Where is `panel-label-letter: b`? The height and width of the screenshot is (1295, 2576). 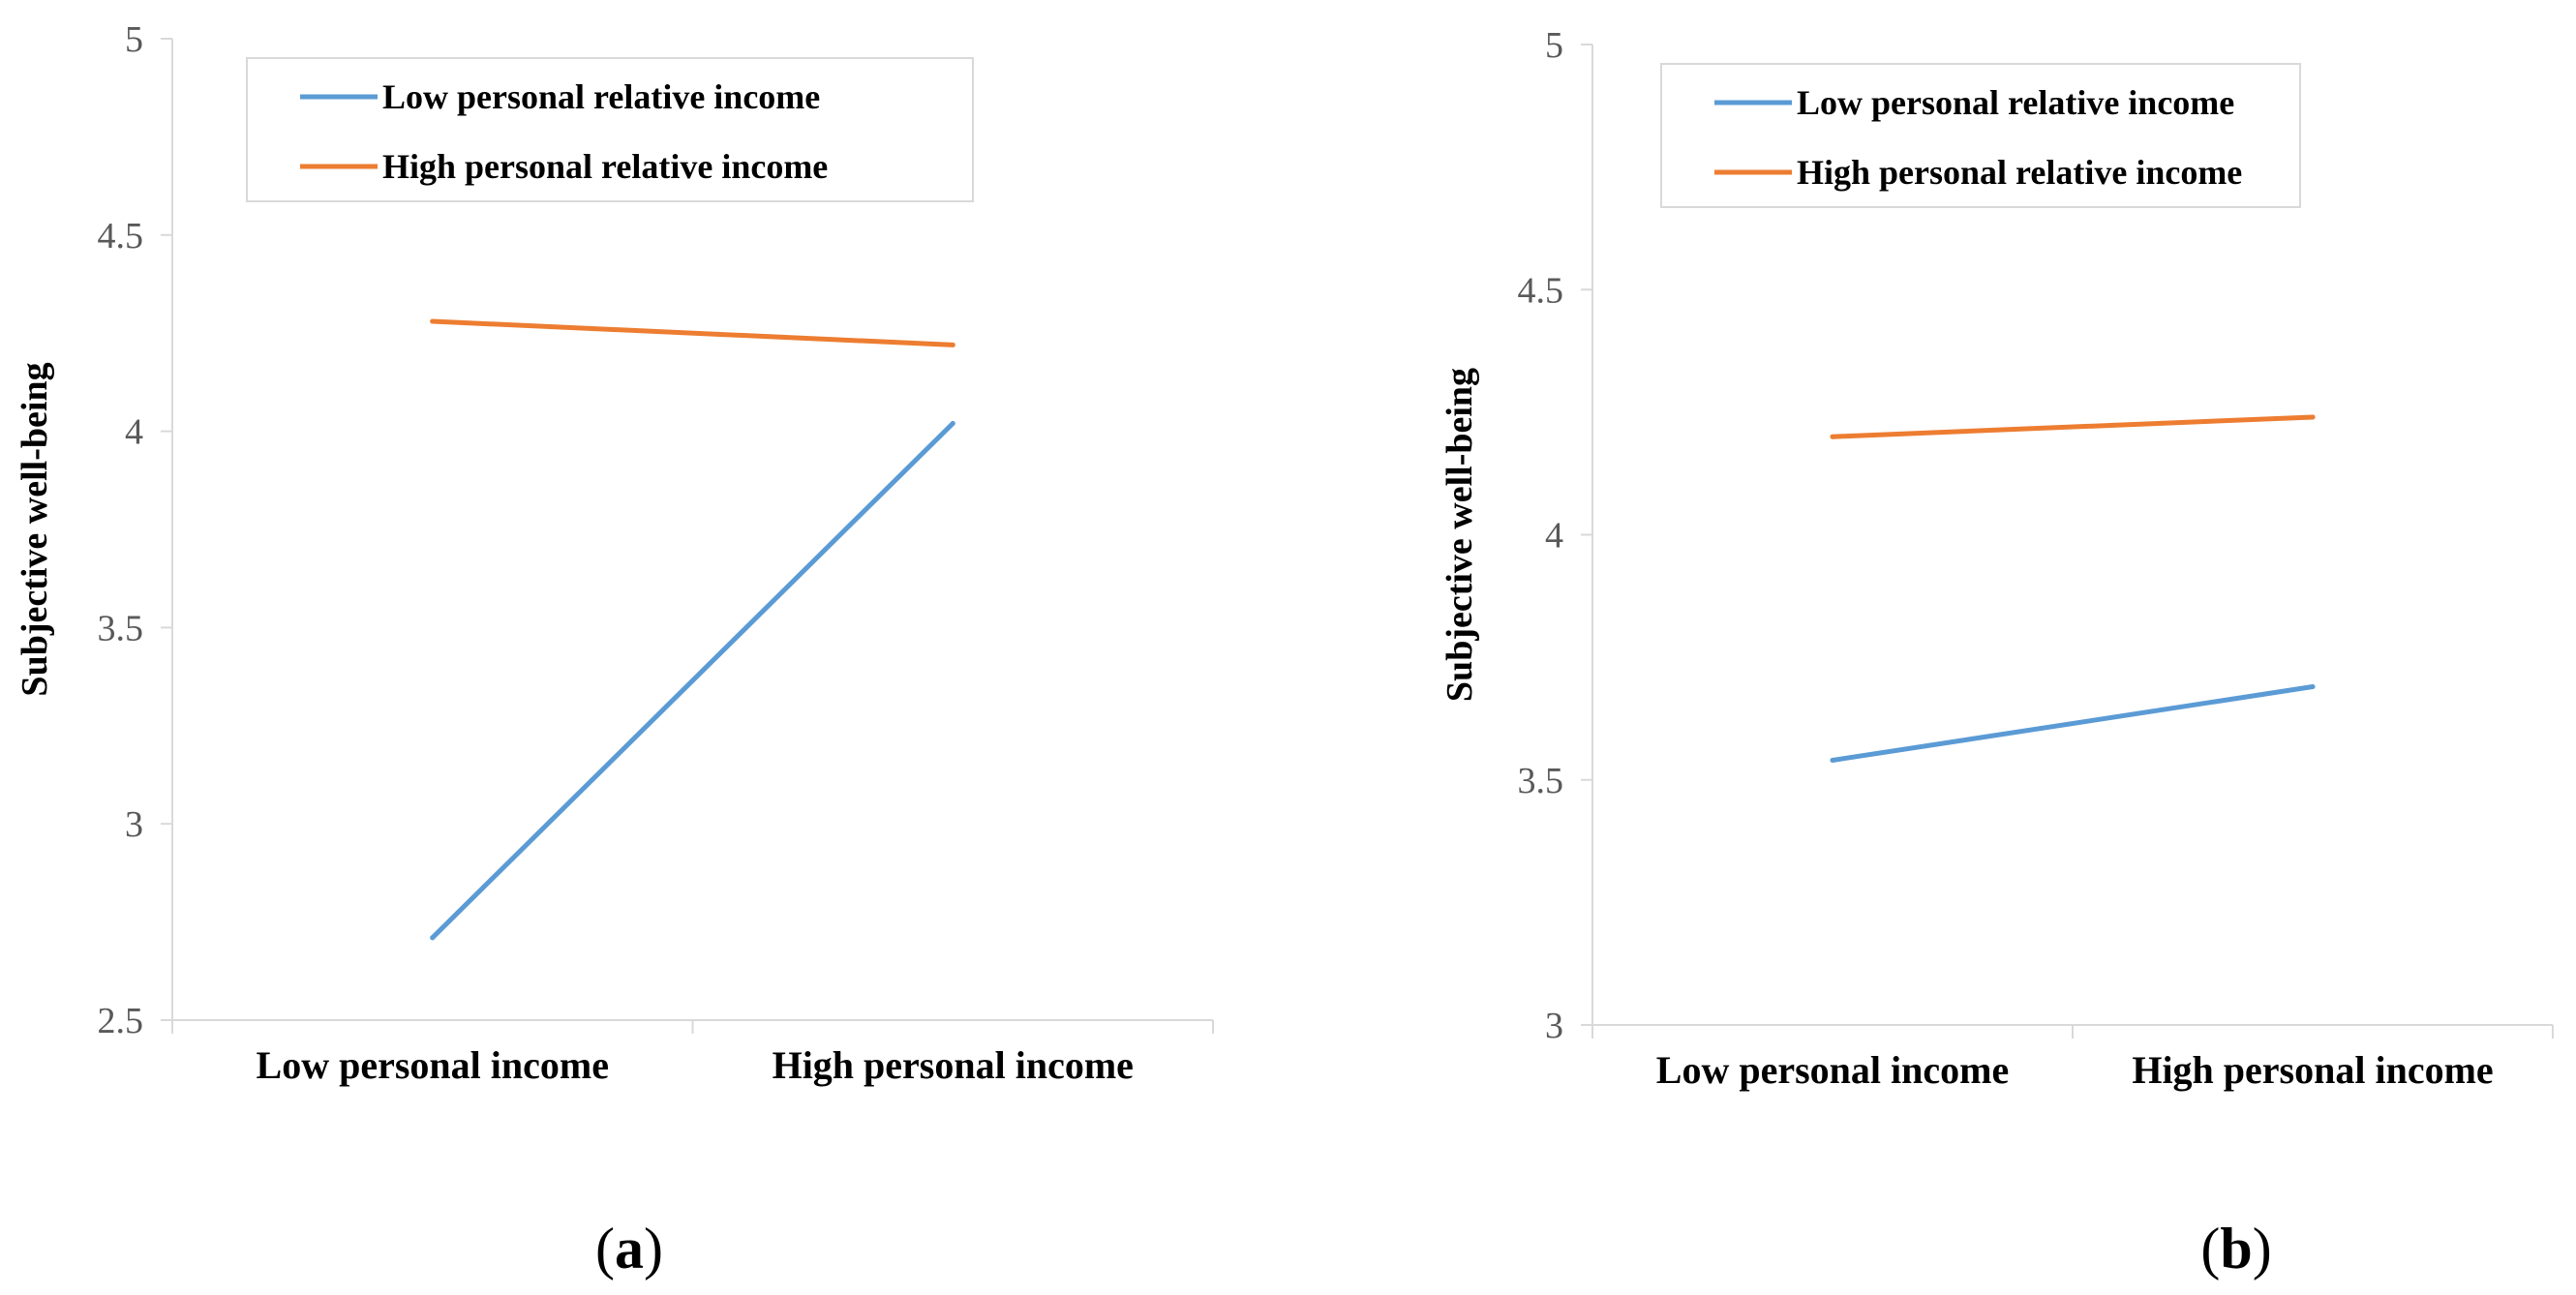
panel-label-letter: b is located at coordinates (2236, 1248).